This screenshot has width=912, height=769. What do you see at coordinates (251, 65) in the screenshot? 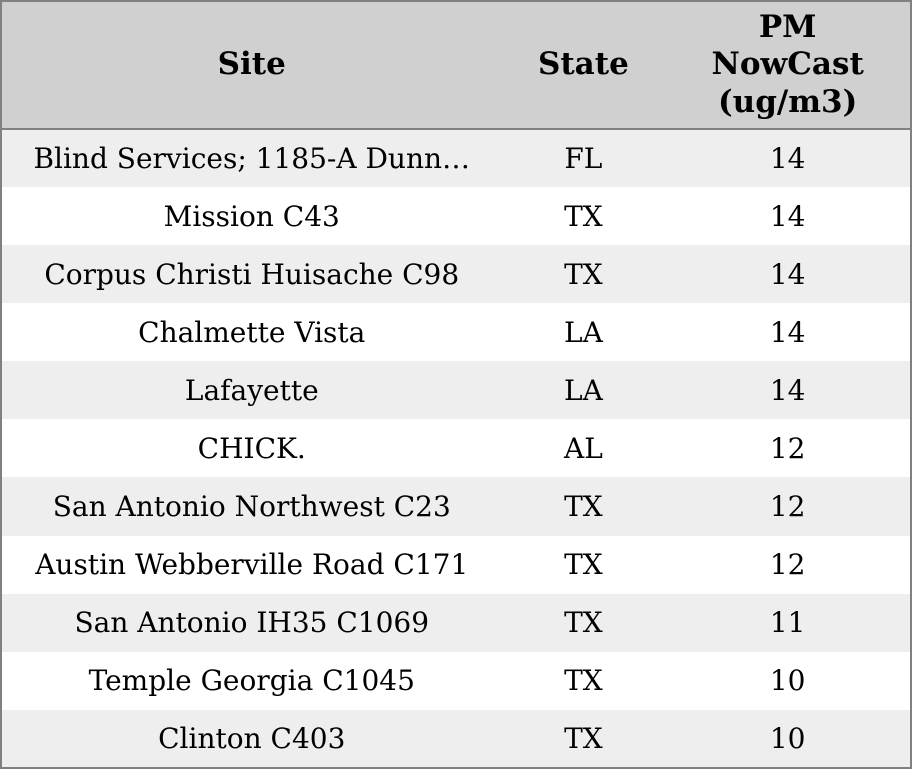
I see `column-header-site: Site` at bounding box center [251, 65].